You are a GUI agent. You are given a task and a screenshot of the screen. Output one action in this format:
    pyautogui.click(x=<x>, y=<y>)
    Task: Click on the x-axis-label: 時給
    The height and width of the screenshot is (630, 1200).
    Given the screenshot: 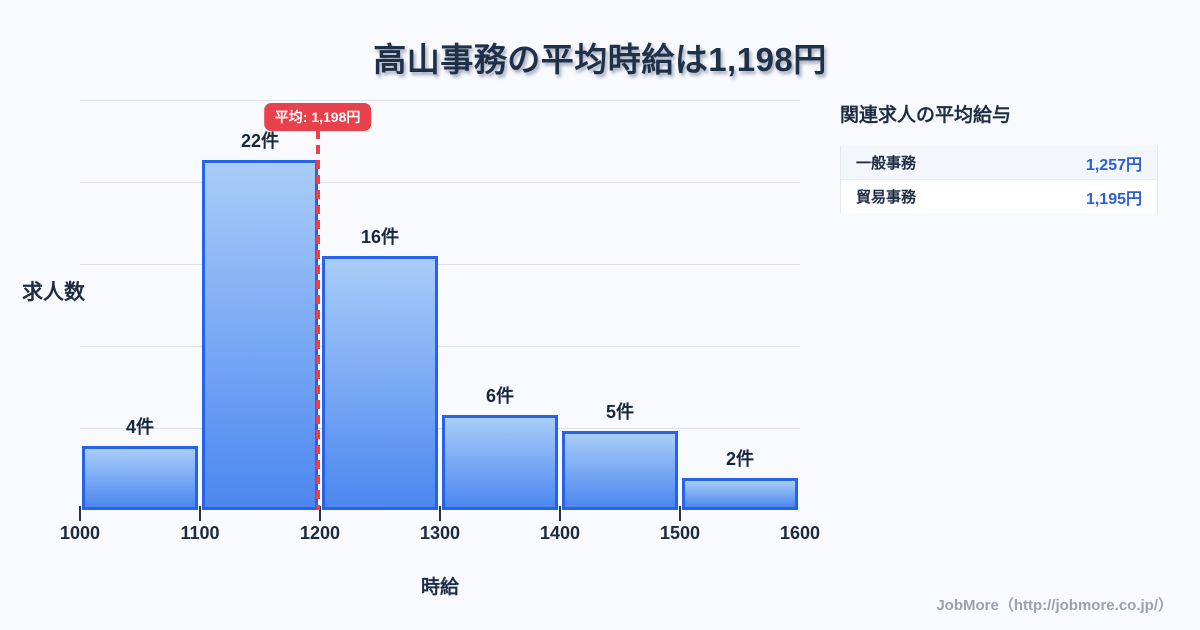 What is the action you would take?
    pyautogui.click(x=440, y=587)
    